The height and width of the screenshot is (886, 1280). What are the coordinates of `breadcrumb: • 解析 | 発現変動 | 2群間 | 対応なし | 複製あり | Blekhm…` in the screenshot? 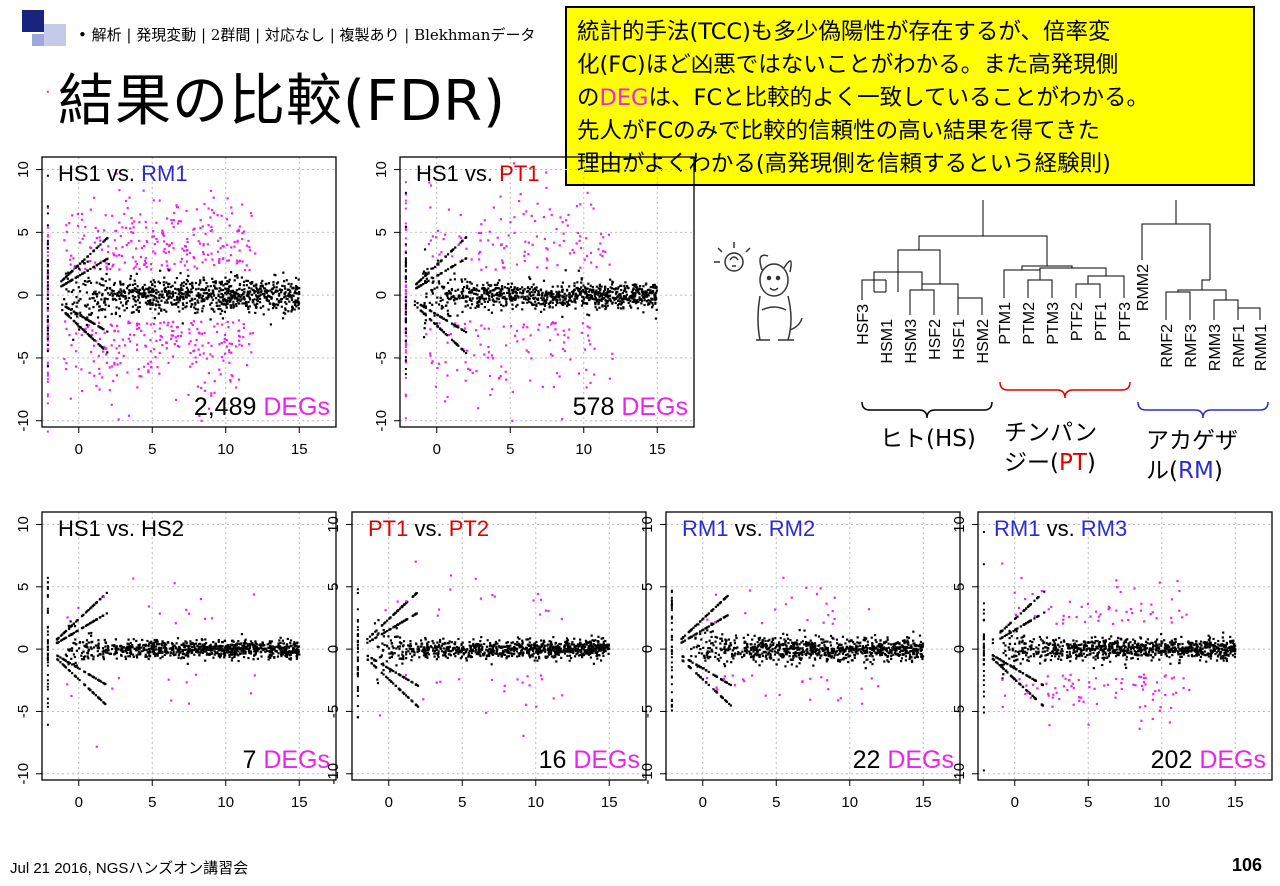 It's located at (307, 35).